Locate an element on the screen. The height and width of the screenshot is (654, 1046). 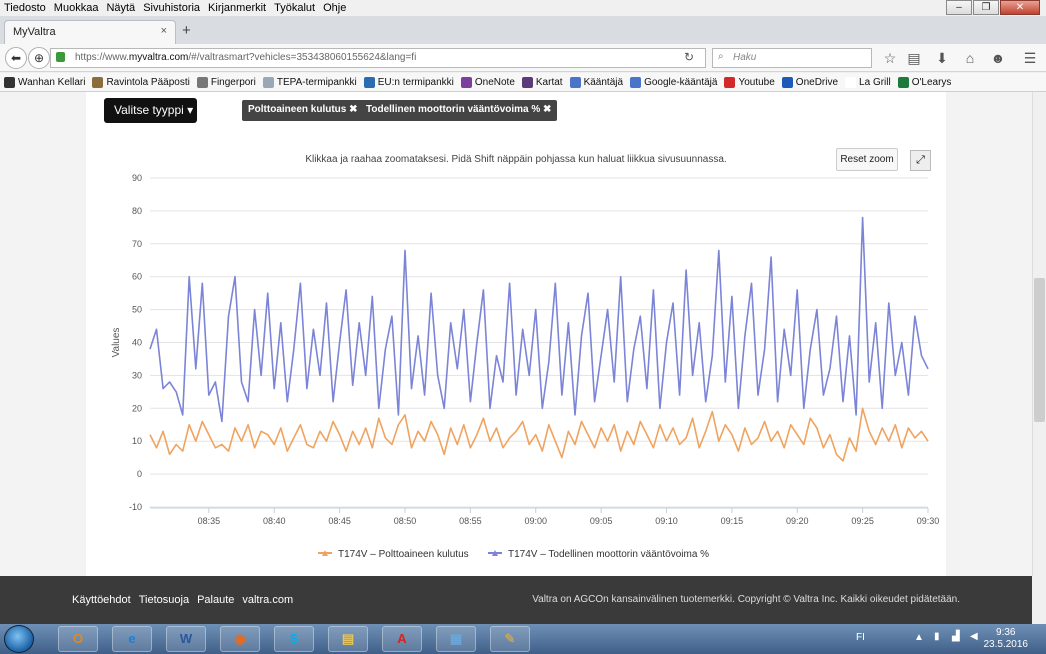
bookmark-item: O'Learys is located at coordinates (924, 82).